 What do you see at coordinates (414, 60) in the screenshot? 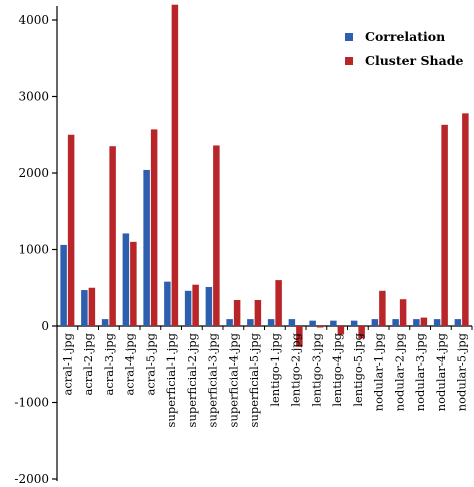
I see `legend-label: Cluster Shade` at bounding box center [414, 60].